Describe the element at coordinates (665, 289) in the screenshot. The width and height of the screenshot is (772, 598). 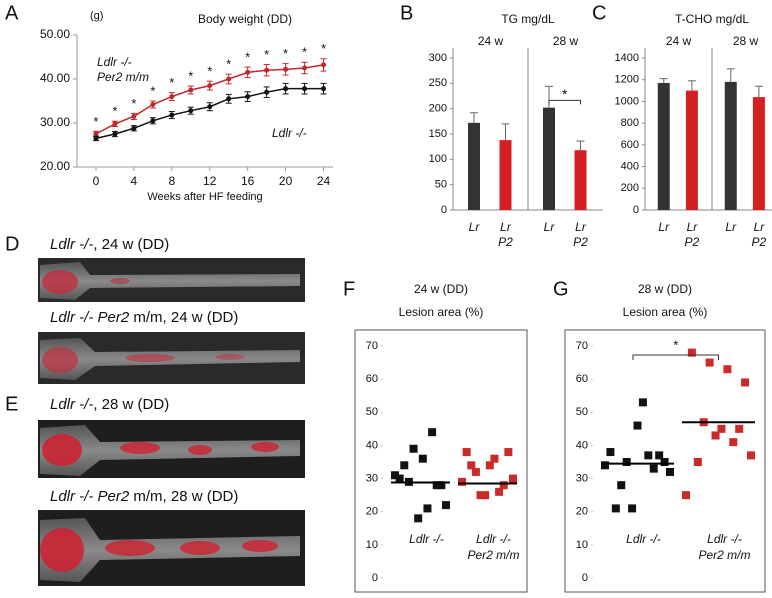
I see `label-line: 28 w (DD)` at that location.